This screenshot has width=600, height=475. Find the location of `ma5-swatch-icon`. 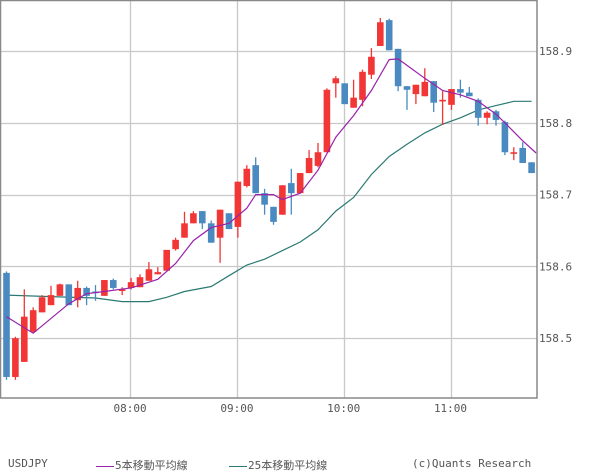

ma5-swatch-icon is located at coordinates (105, 466).